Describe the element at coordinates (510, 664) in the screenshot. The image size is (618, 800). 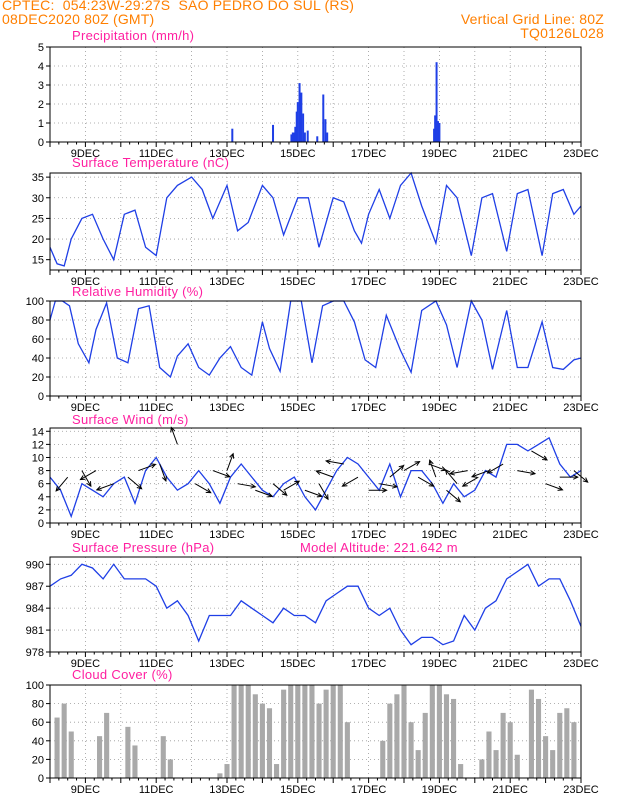
I see `pressure-xtick-label: 21DEC` at that location.